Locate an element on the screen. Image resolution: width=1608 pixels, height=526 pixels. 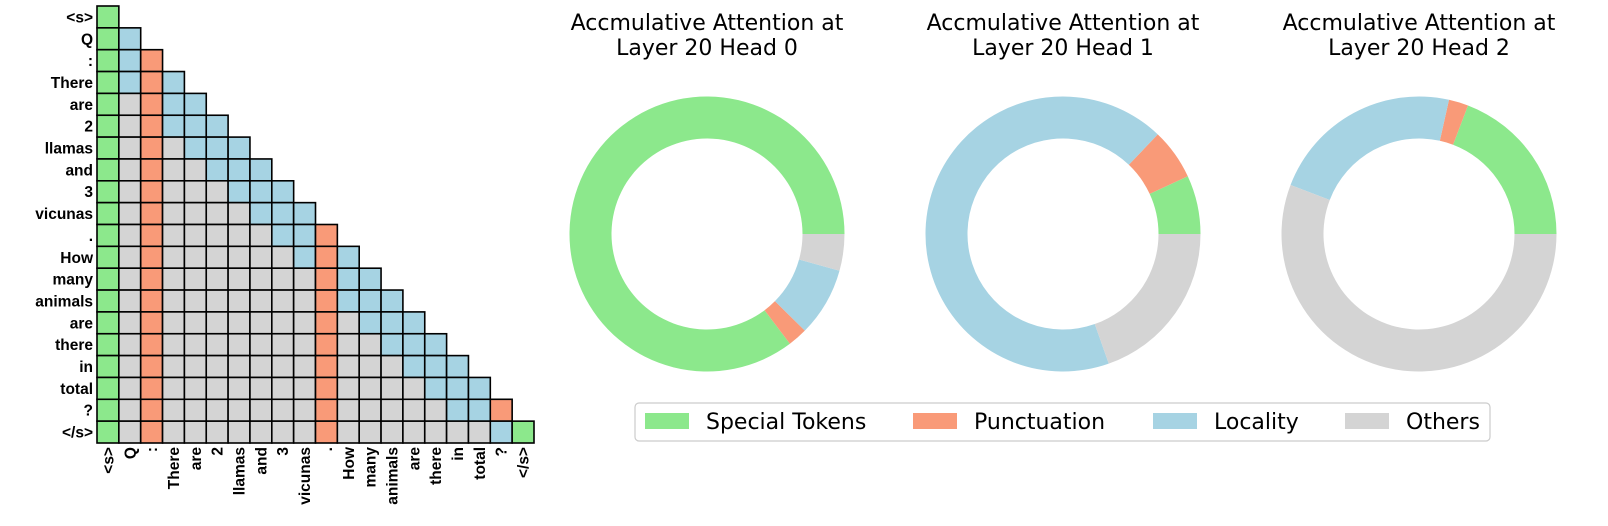
x-tick-label: ? is located at coordinates (502, 451).